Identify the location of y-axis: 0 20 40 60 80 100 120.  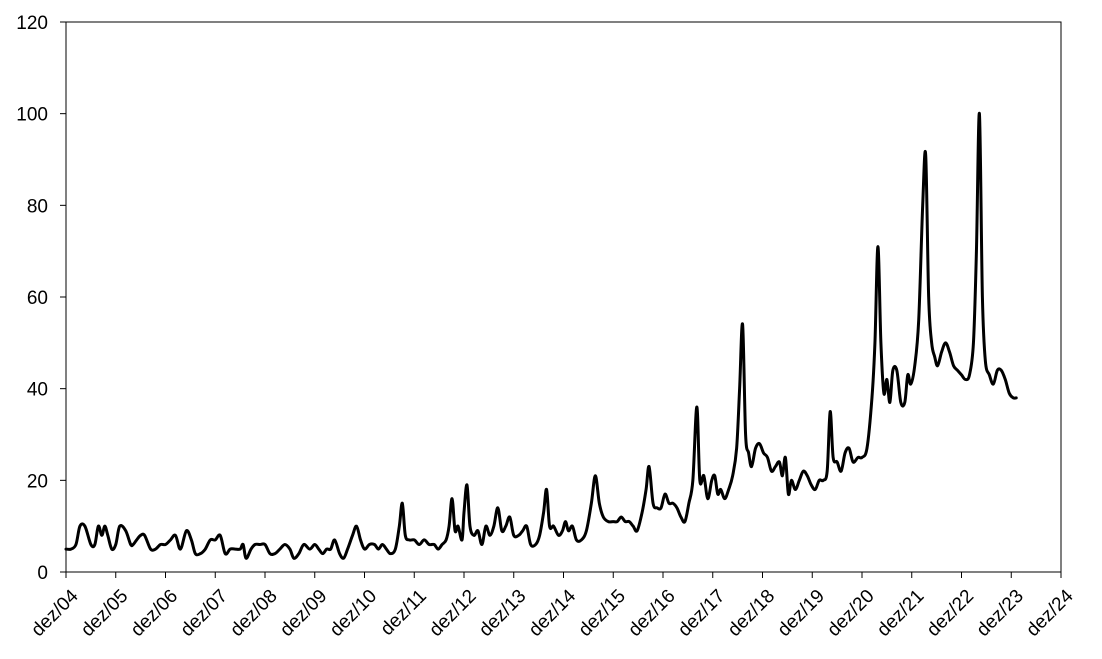
(41, 298).